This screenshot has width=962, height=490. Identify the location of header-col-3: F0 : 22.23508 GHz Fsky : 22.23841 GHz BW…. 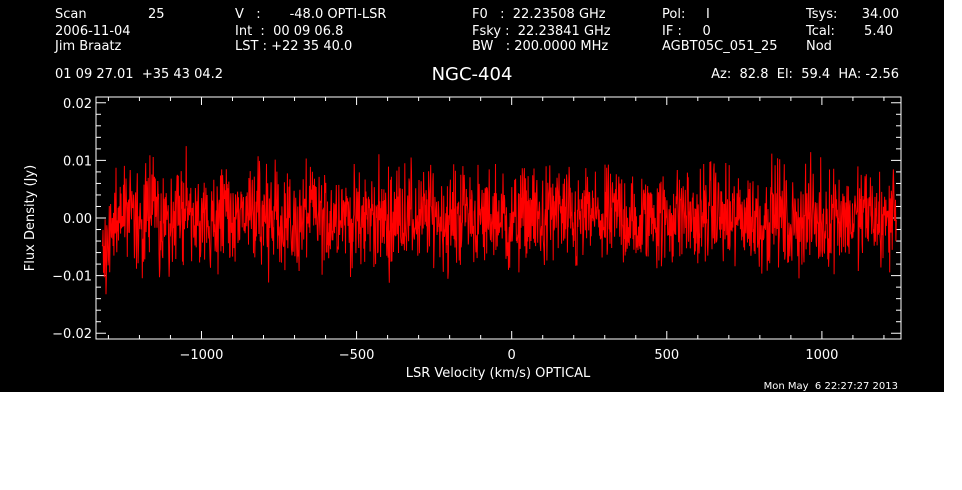
(541, 30).